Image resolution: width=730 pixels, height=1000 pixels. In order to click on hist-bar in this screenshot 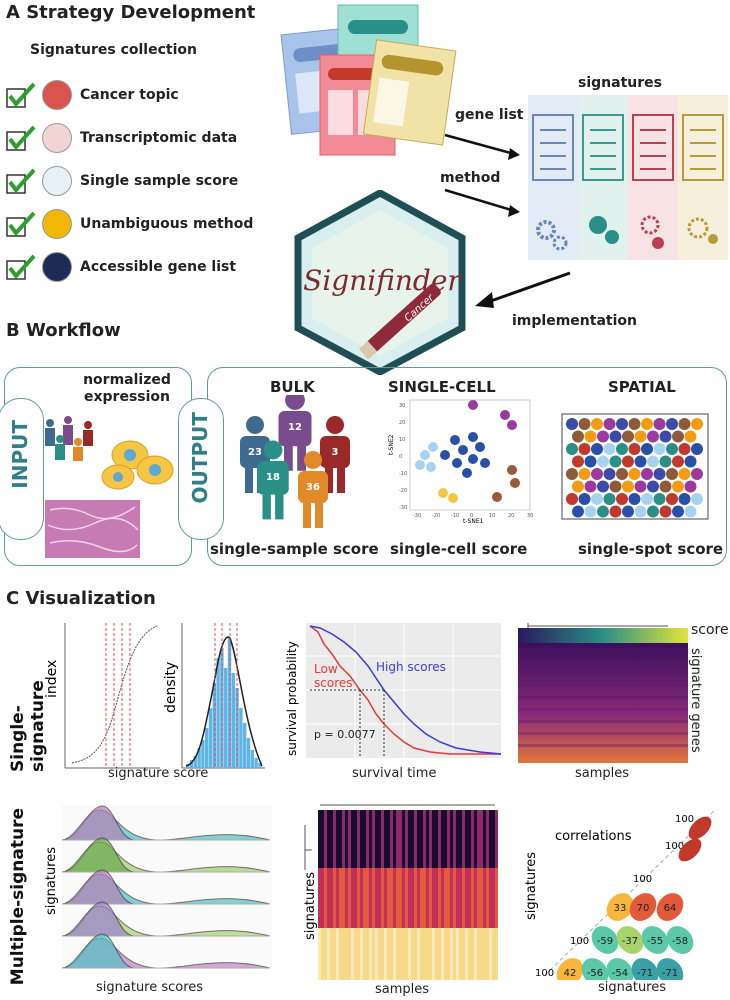, I will do `click(260, 765)`.